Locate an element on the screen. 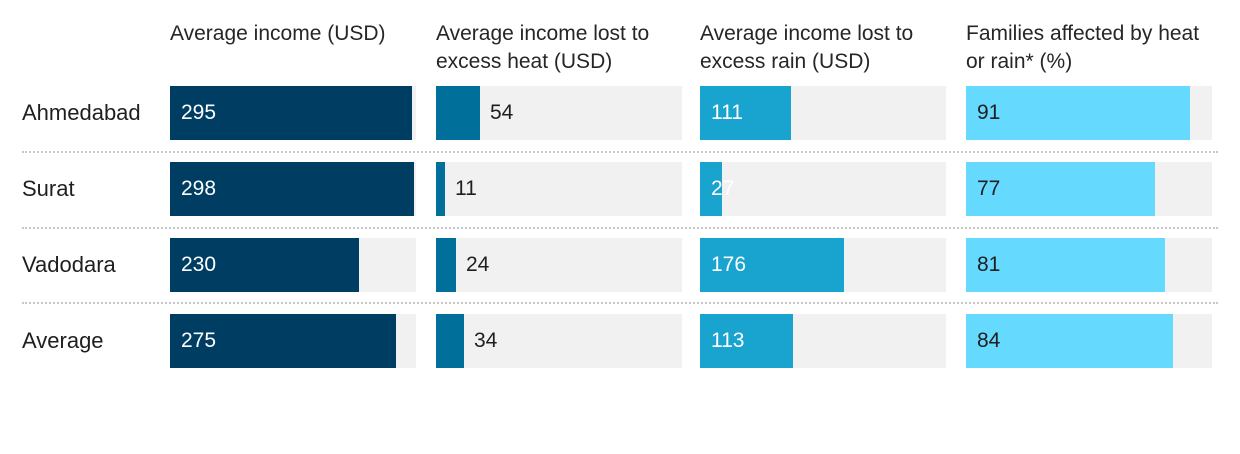  average-income-bar-vadodara is located at coordinates (264, 265).